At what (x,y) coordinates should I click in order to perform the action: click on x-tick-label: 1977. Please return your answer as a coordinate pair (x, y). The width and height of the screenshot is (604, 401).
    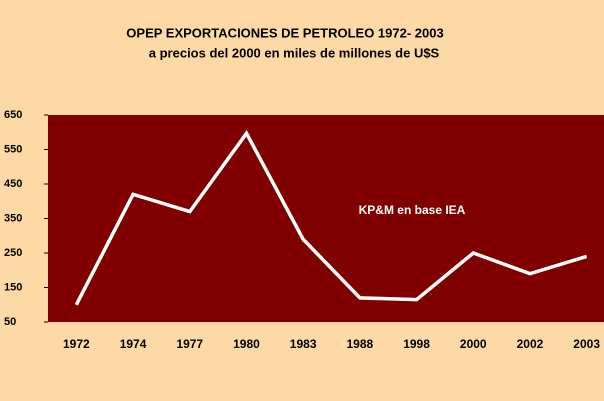
    Looking at the image, I should click on (189, 344).